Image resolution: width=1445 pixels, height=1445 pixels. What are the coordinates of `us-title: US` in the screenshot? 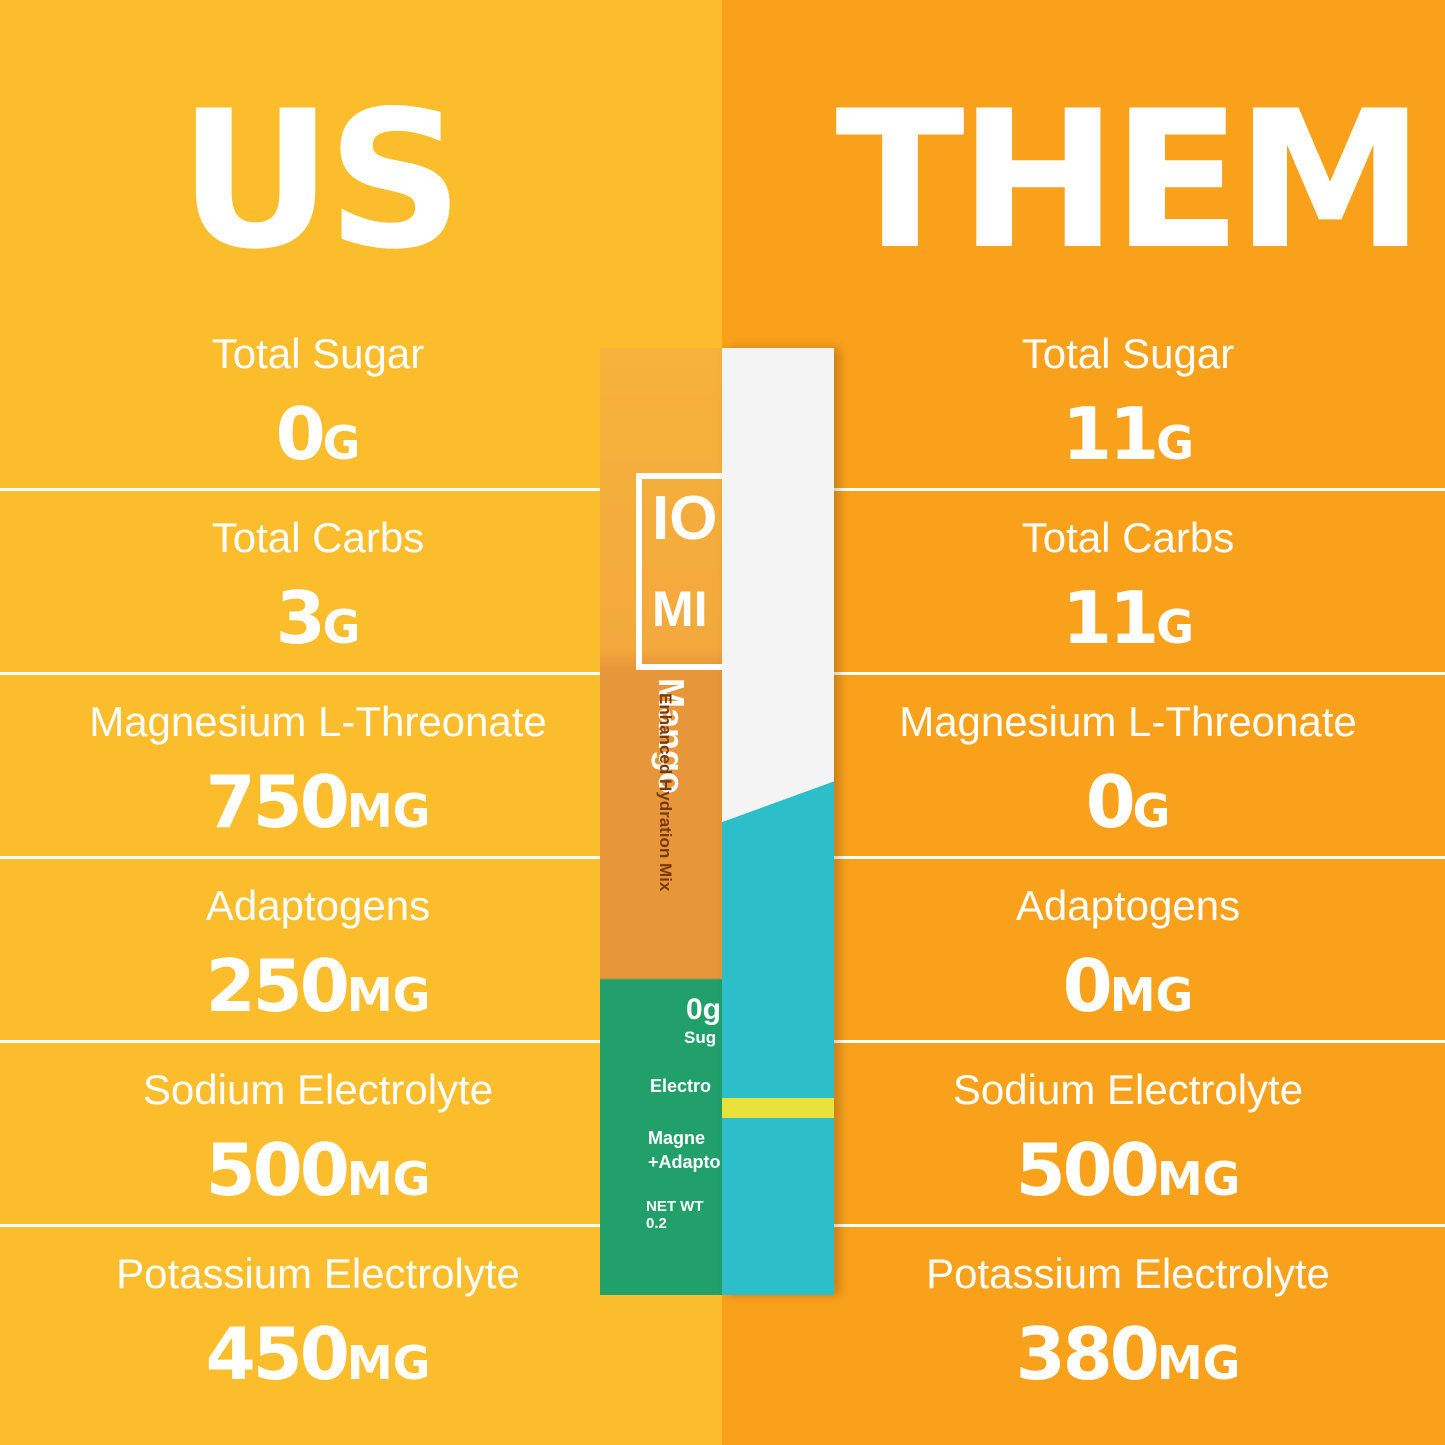 It's located at (320, 180).